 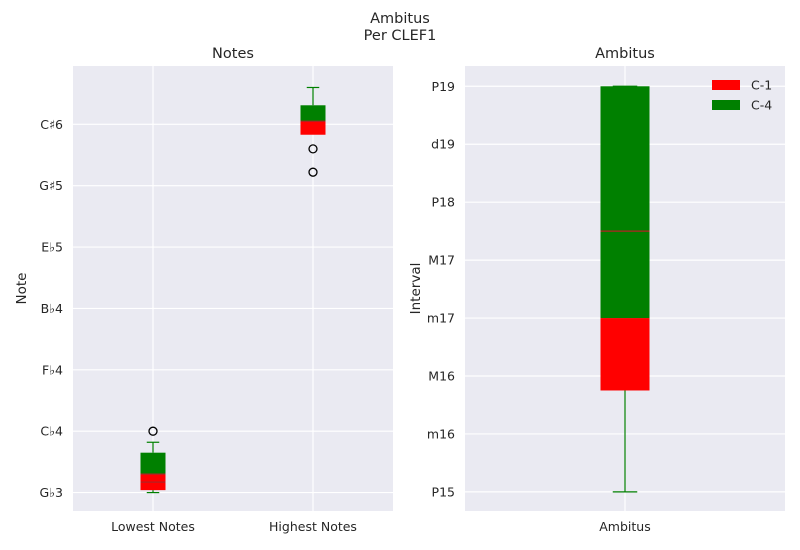 What do you see at coordinates (51, 492) in the screenshot?
I see `y-tick-label: G♭3` at bounding box center [51, 492].